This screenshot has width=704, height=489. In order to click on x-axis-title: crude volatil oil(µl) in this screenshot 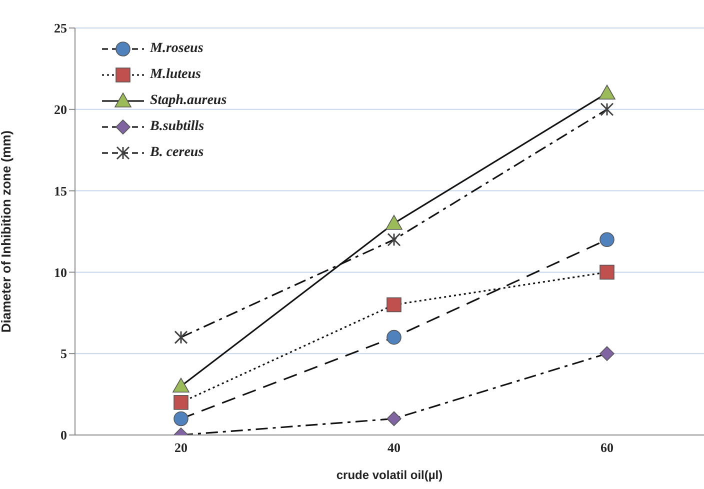, I will do `click(389, 475)`.